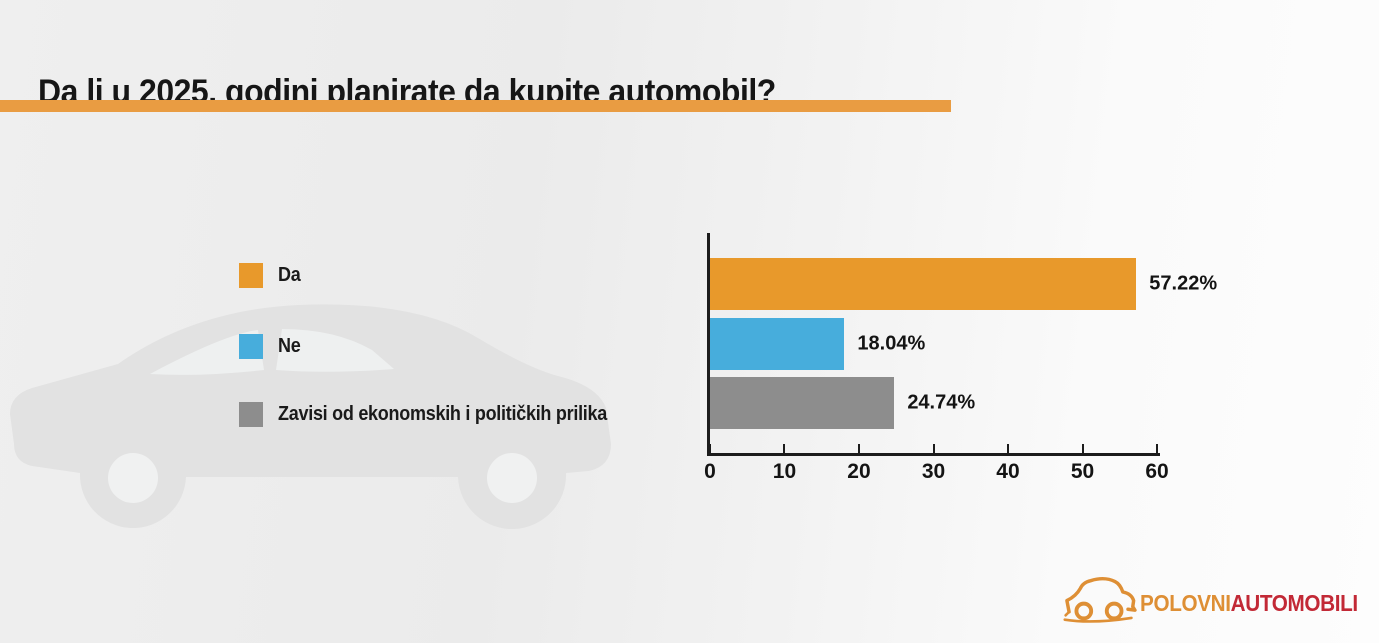  Describe the element at coordinates (933, 471) in the screenshot. I see `x-axis-tick-label: 30` at that location.